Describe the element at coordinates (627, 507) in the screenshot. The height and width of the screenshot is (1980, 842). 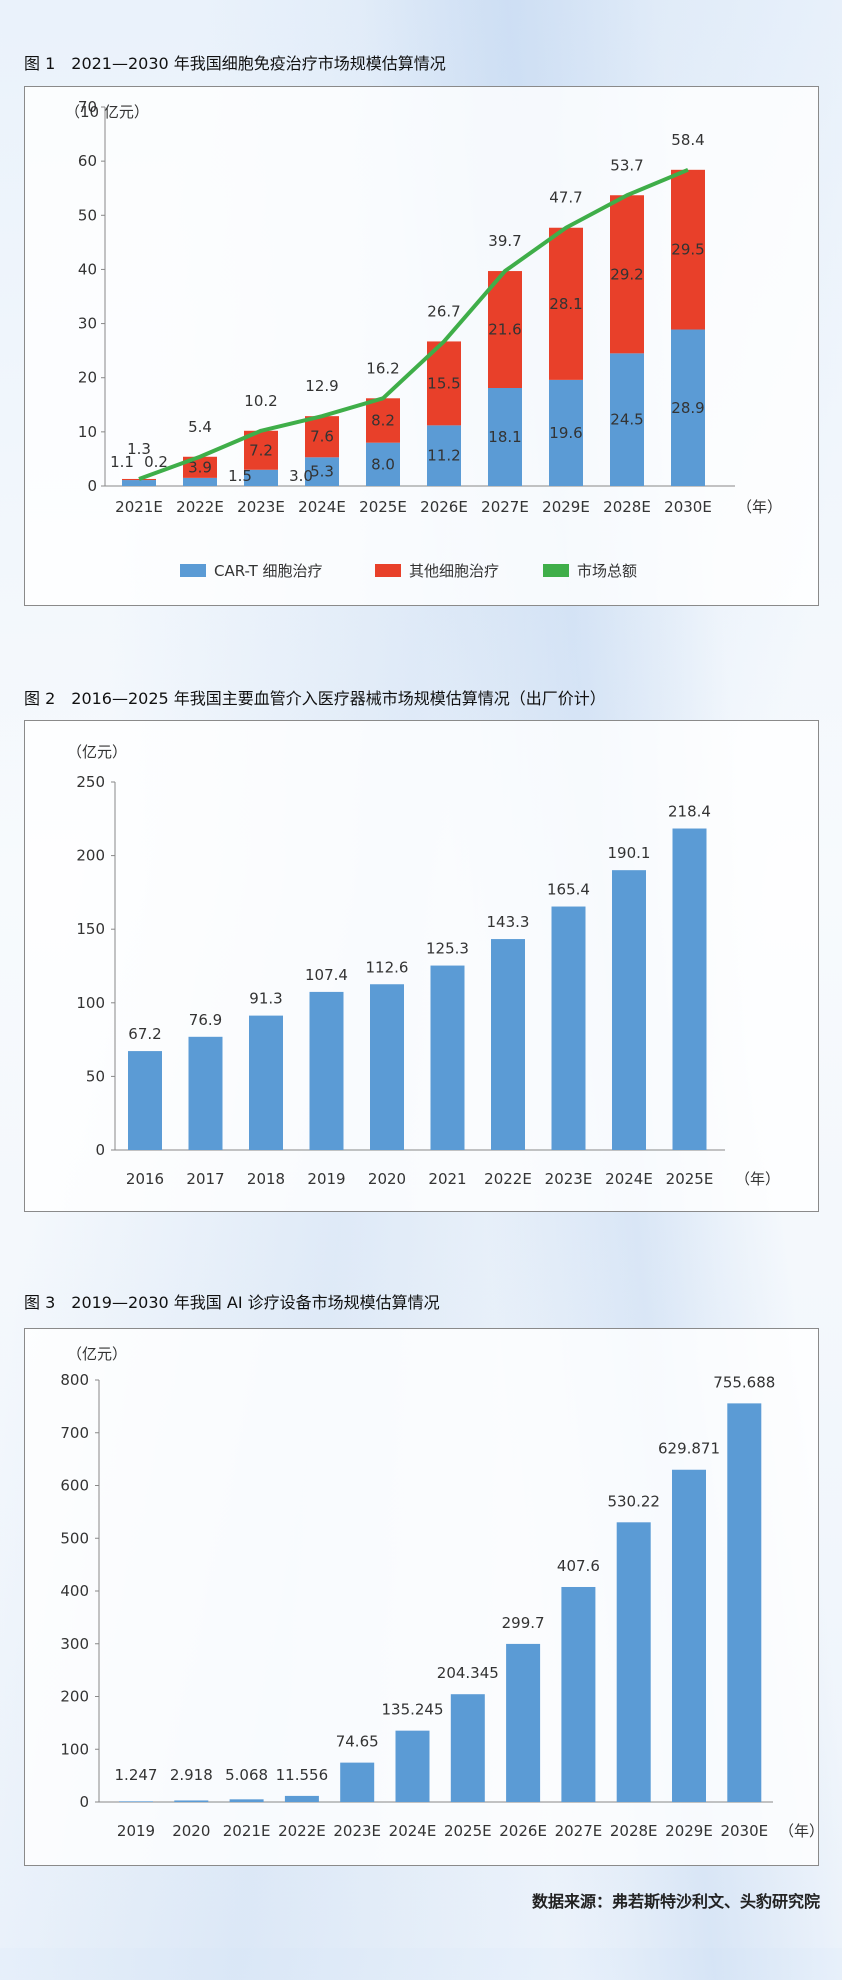
I see `x-tick-label: 2028E` at that location.